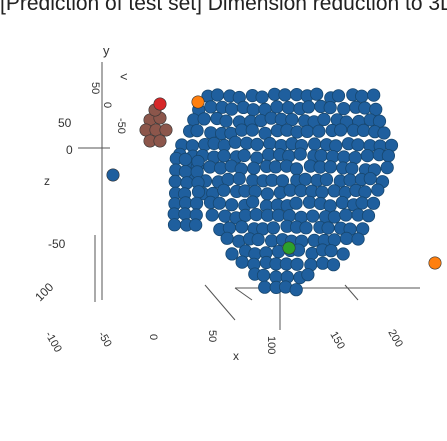  What do you see at coordinates (106, 50) in the screenshot?
I see `y-axis-label: y` at bounding box center [106, 50].